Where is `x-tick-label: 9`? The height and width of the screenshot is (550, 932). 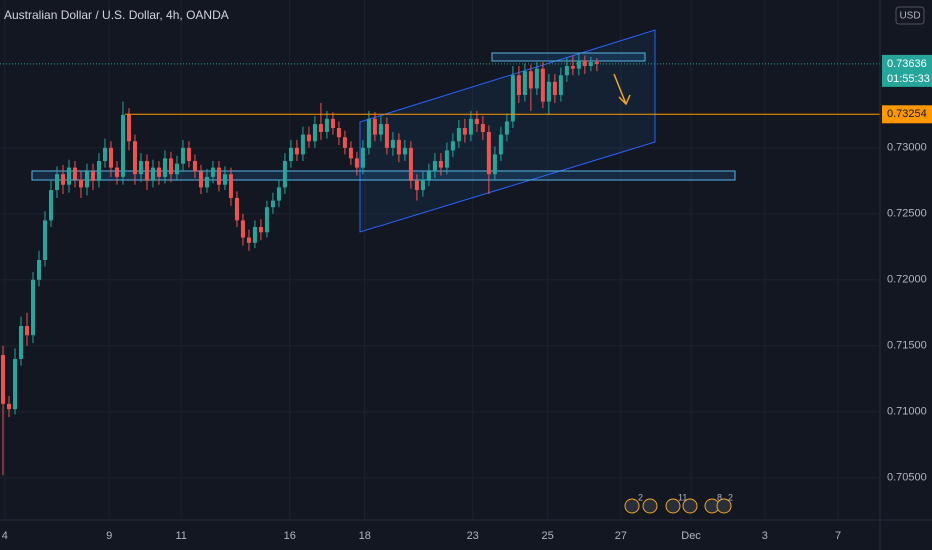
x-tick-label: 9 is located at coordinates (109, 536).